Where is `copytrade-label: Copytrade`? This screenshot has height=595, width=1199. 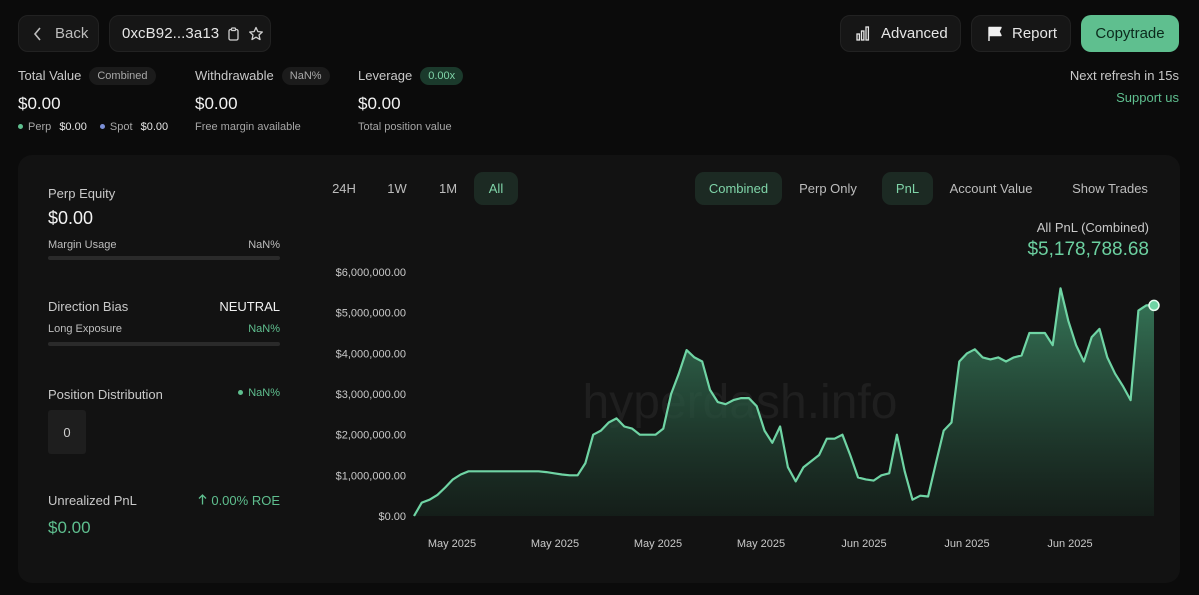
copytrade-label: Copytrade is located at coordinates (1130, 33).